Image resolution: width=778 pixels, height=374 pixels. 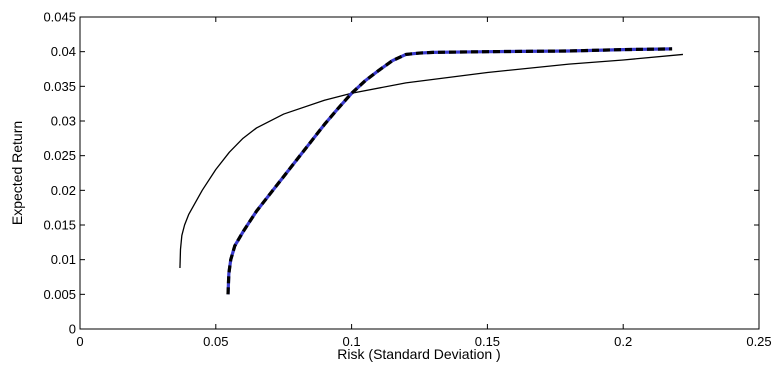 I want to click on y-tick-label: 0.035, so click(x=59, y=86).